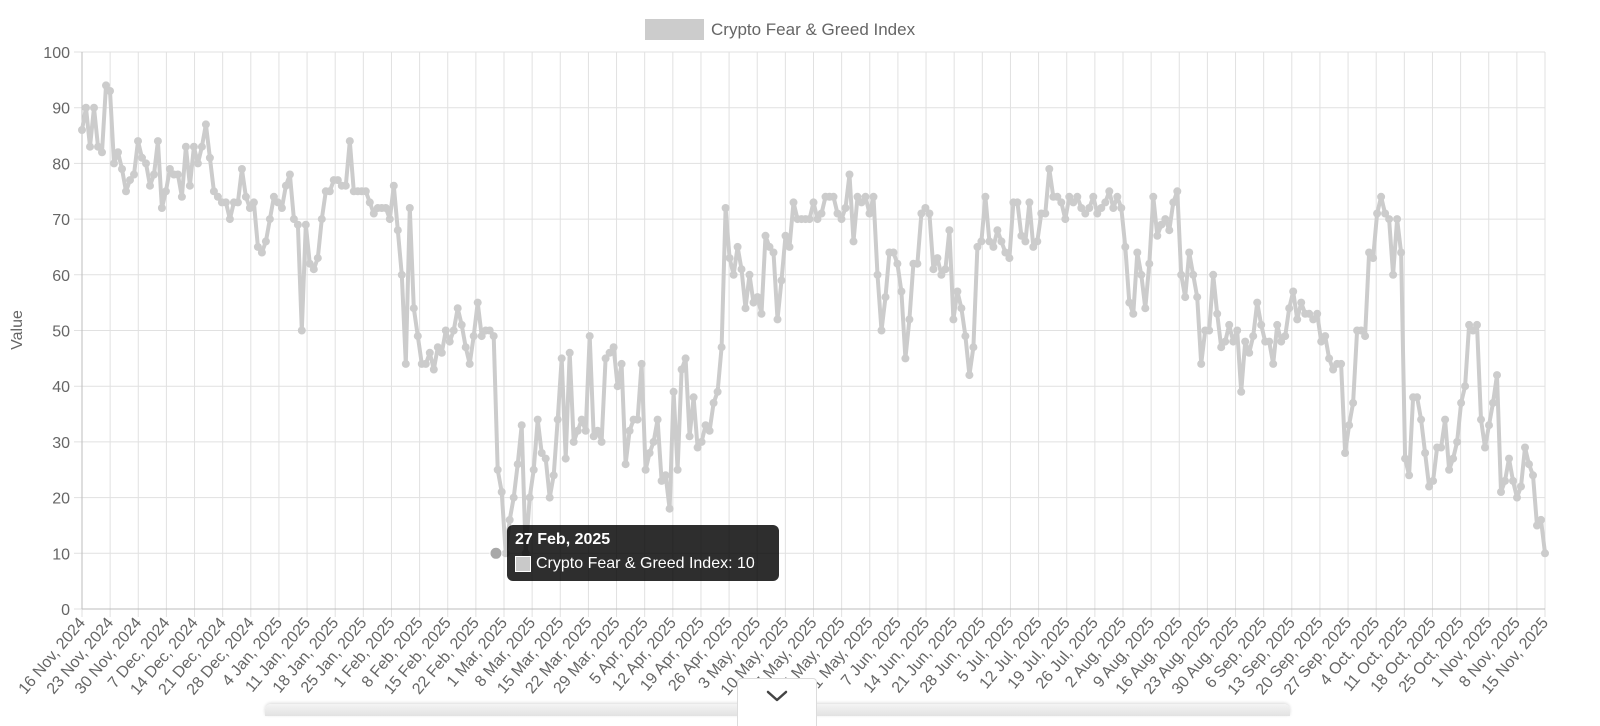  Describe the element at coordinates (674, 29) in the screenshot. I see `legend-swatch` at that location.